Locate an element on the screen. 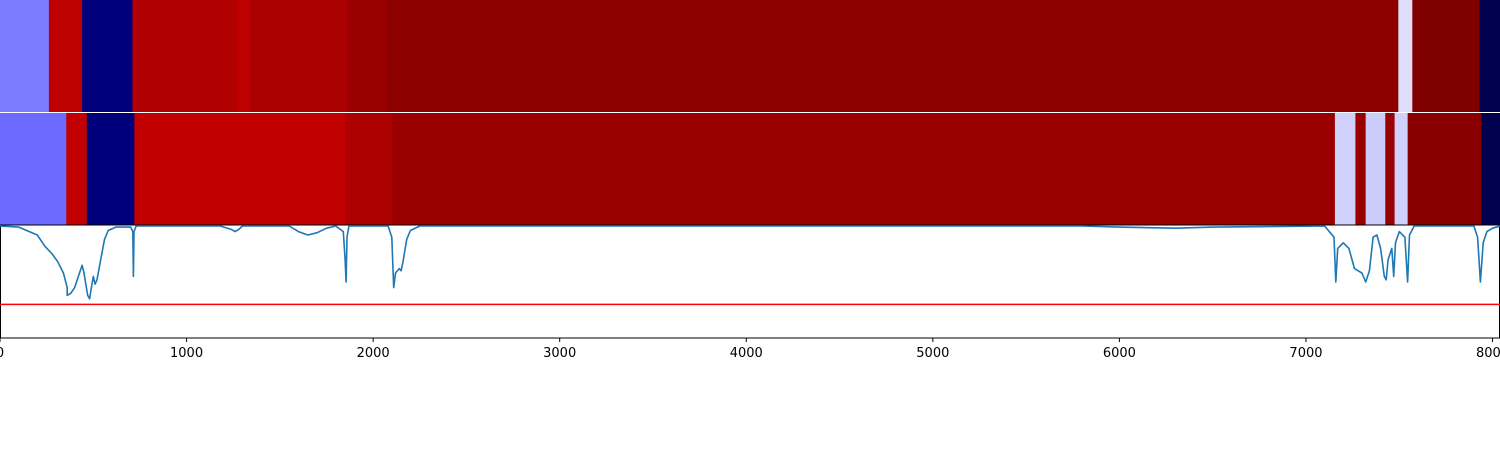 This screenshot has width=1500, height=450. x-tick-label-4000: 4000 is located at coordinates (746, 353).